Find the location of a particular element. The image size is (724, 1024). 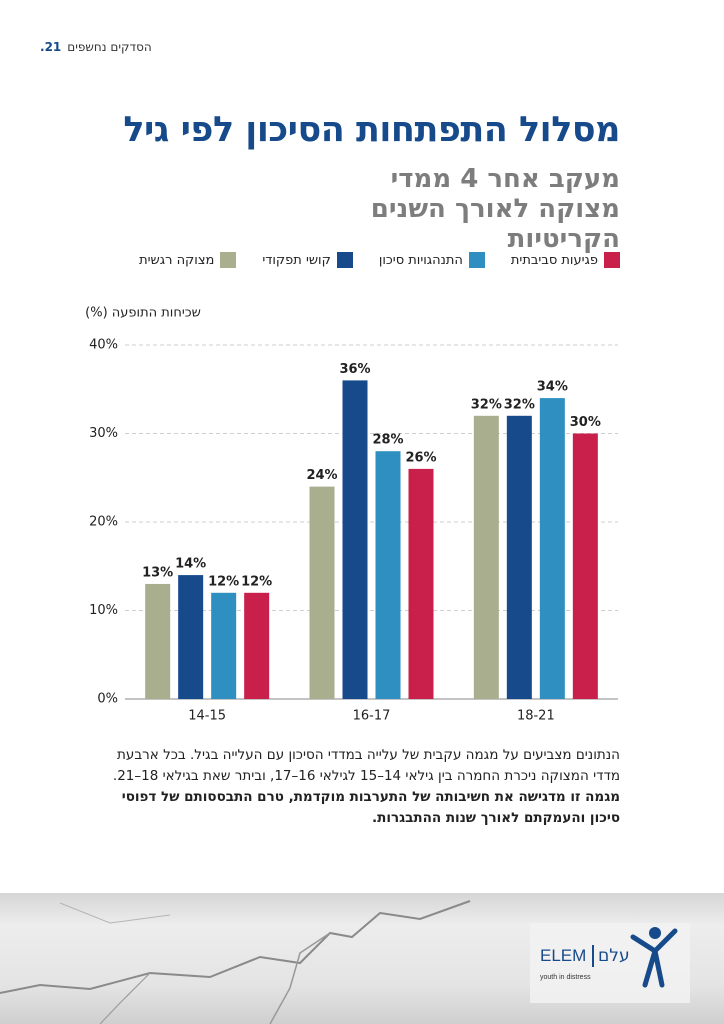

y-tick-label: 30% is located at coordinates (103, 433).